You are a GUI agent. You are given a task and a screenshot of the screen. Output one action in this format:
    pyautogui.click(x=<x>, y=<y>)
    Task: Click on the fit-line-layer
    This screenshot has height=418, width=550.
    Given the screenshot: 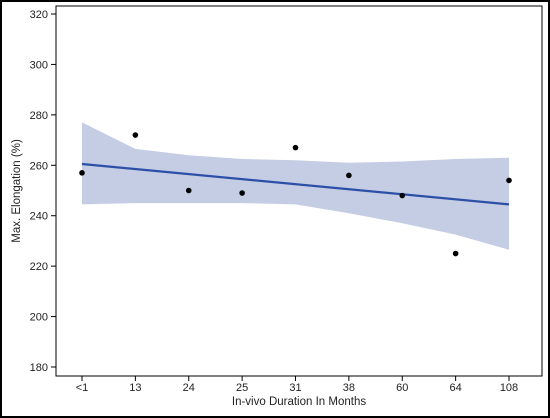 What is the action you would take?
    pyautogui.click(x=295, y=184)
    